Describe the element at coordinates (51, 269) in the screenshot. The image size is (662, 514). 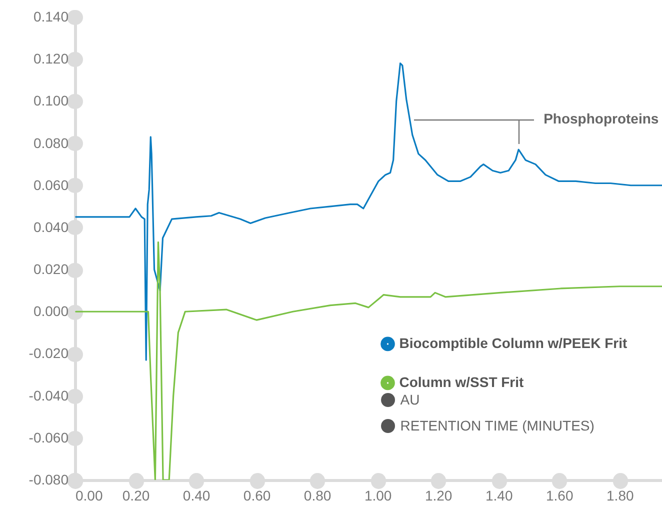
I see `y-tick-label: 0.020` at that location.